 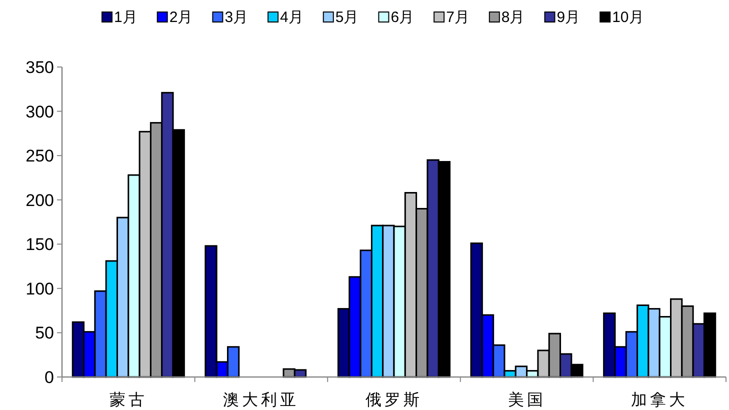 What do you see at coordinates (236, 17) in the screenshot?
I see `legend-label: 3月` at bounding box center [236, 17].